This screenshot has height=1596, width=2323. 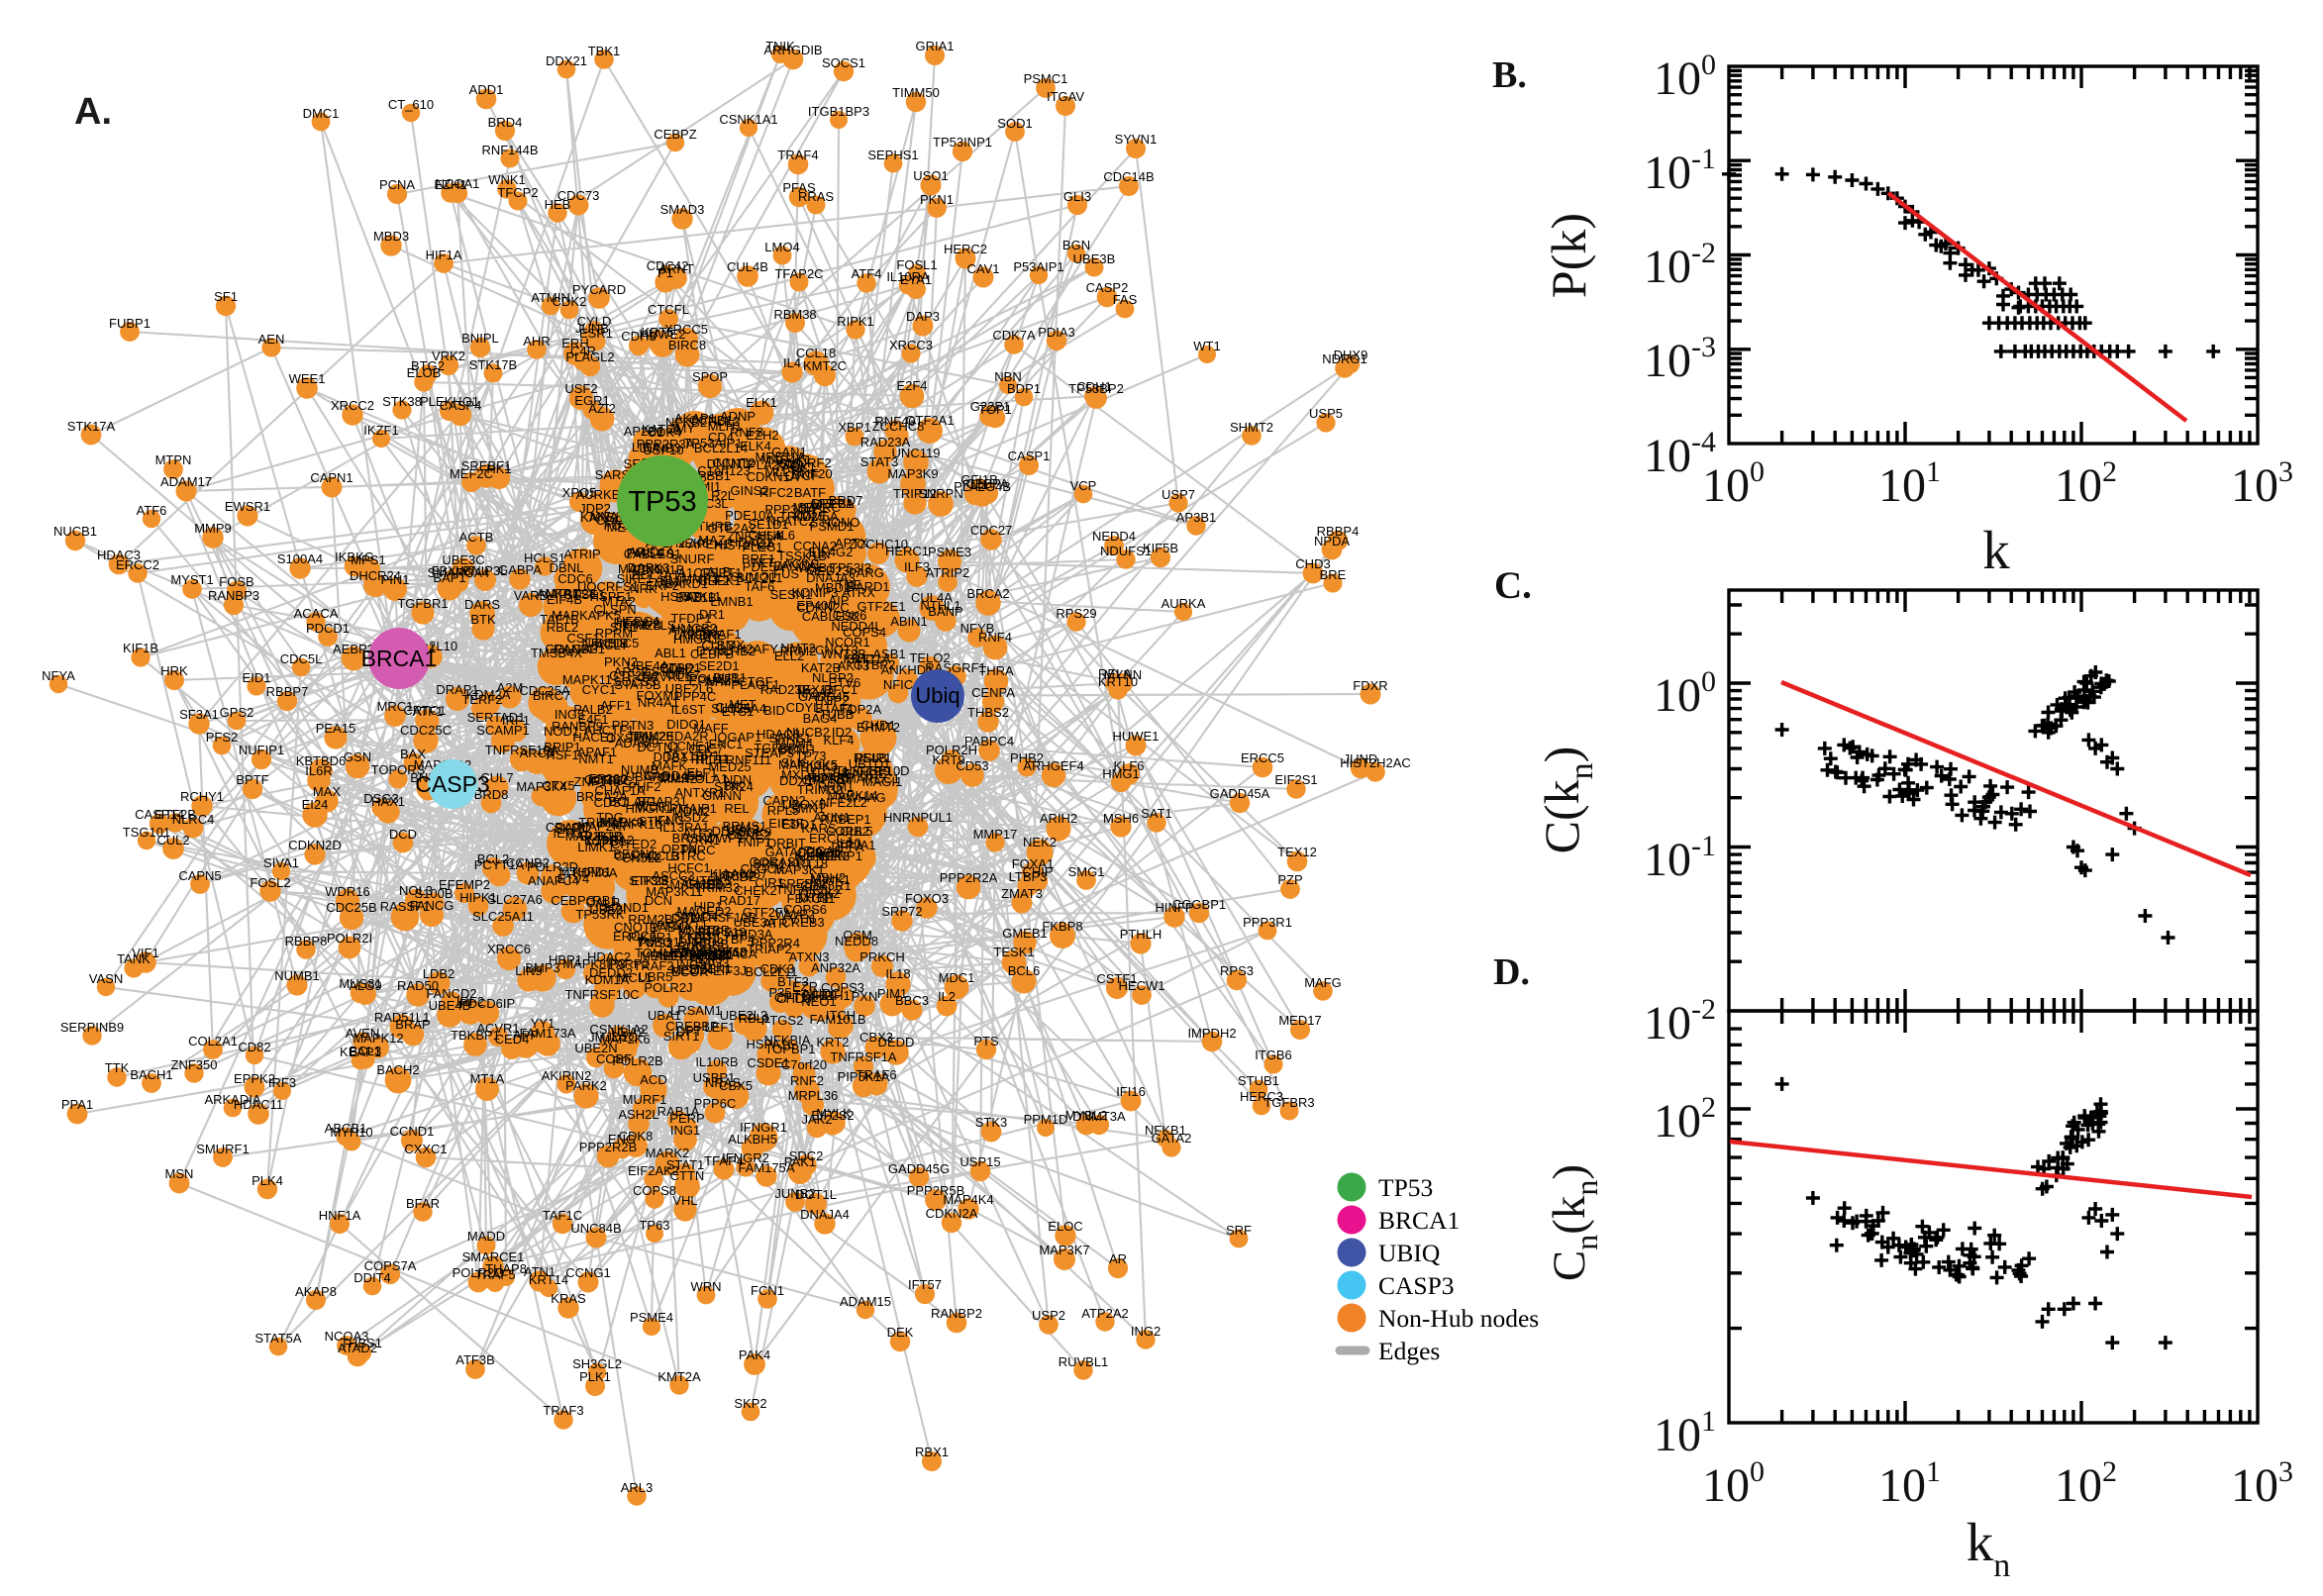 I want to click on svg-text: PKN1, so click(x=937, y=199).